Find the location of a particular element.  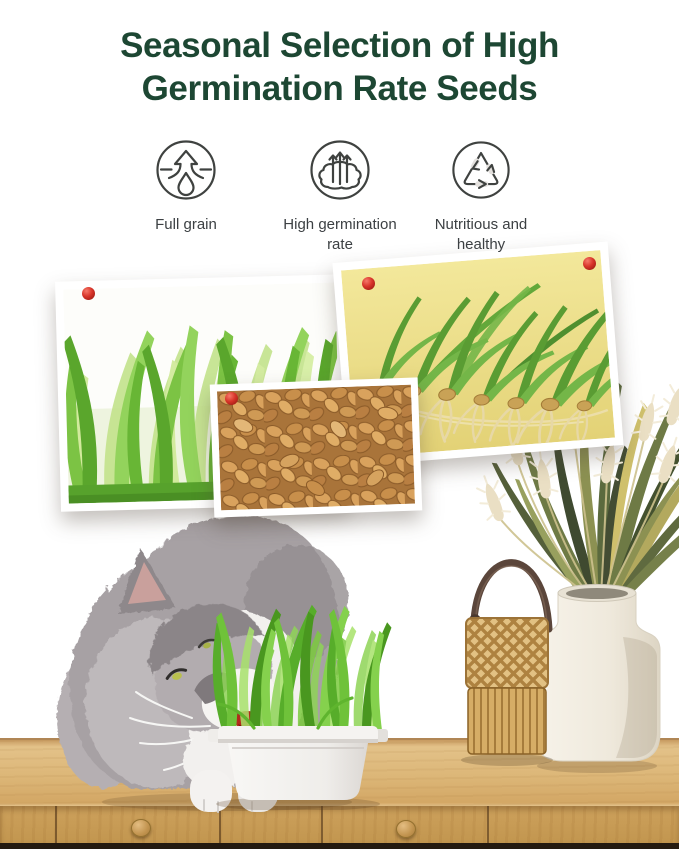

feature-label: High germination rate is located at coordinates (340, 235).